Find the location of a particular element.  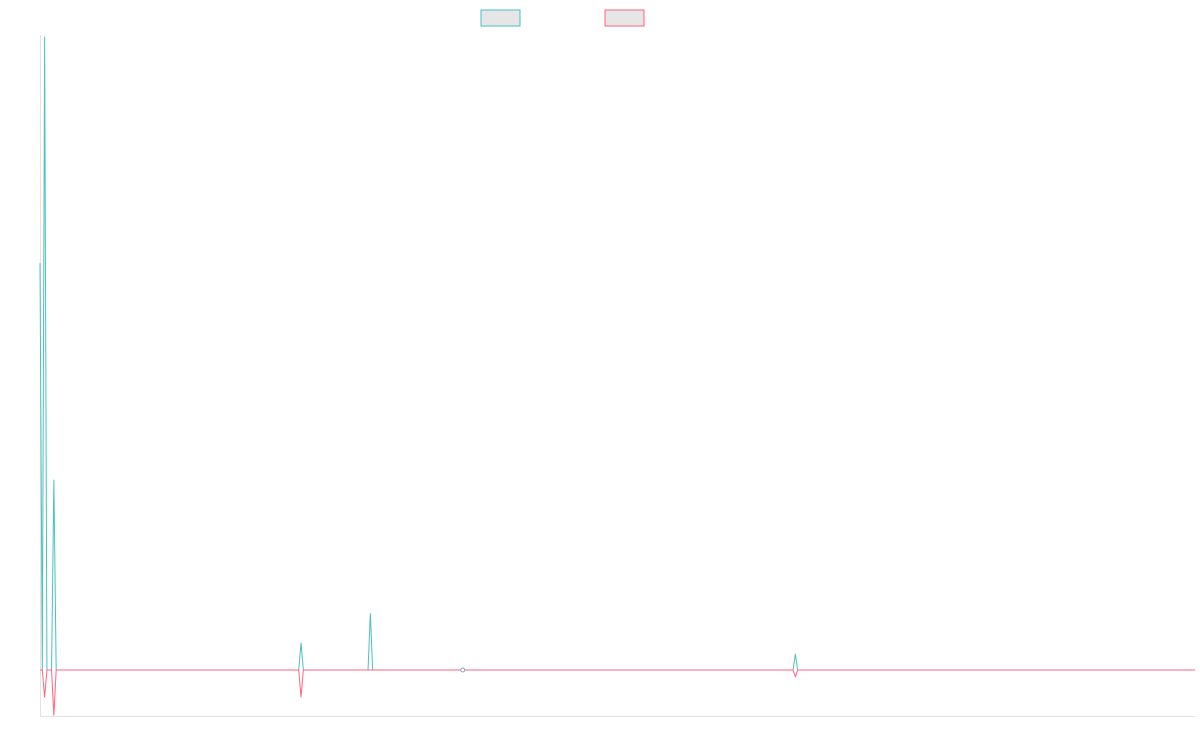

data-point-marker is located at coordinates (463, 670).